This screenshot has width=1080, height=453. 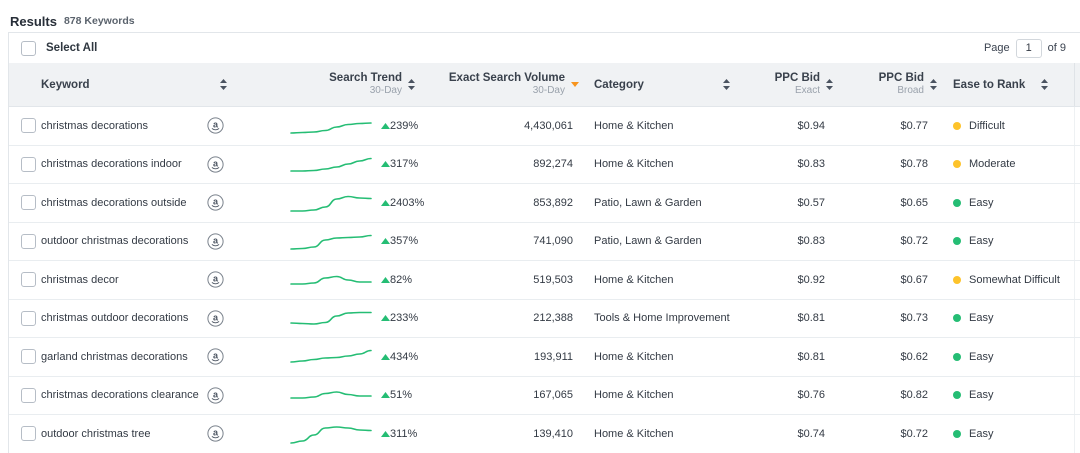 What do you see at coordinates (634, 433) in the screenshot?
I see `category-cell: Home & Kitchen` at bounding box center [634, 433].